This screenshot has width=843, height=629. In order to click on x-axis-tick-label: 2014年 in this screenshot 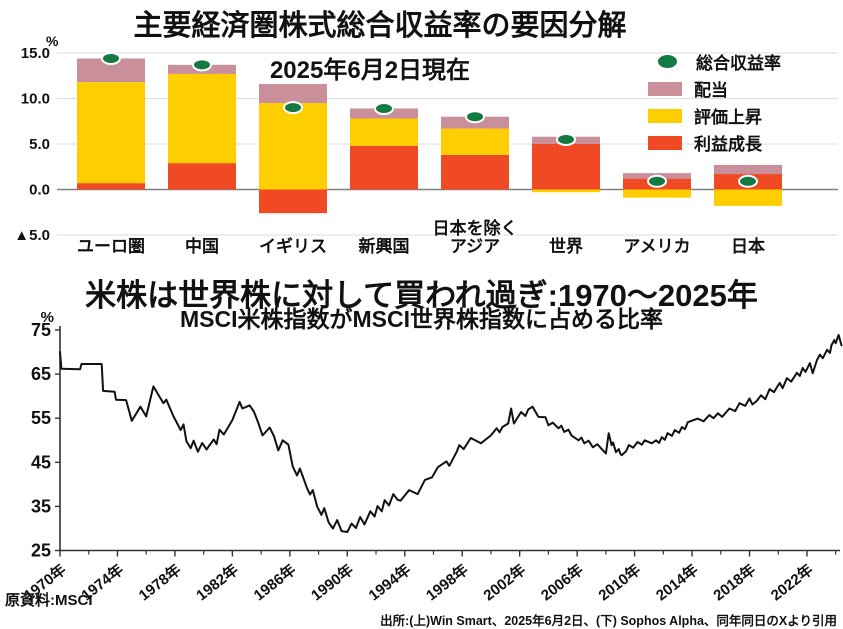, I will do `click(676, 582)`.